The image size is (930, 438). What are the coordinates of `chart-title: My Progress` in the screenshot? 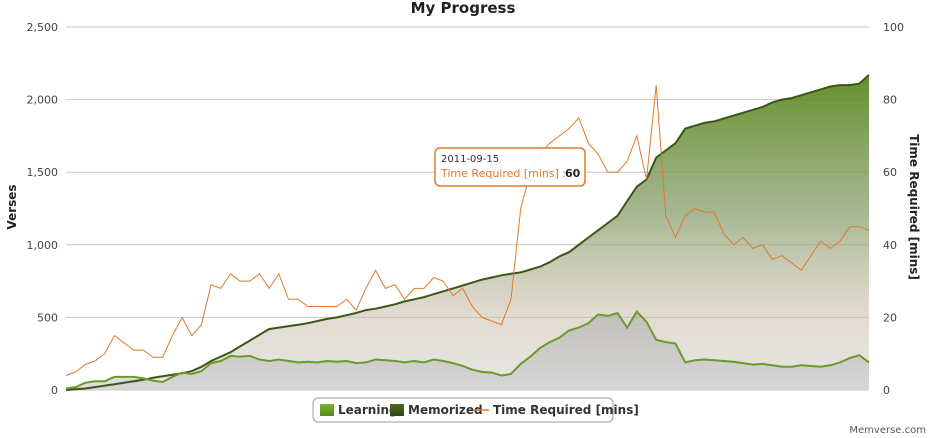 It's located at (463, 8).